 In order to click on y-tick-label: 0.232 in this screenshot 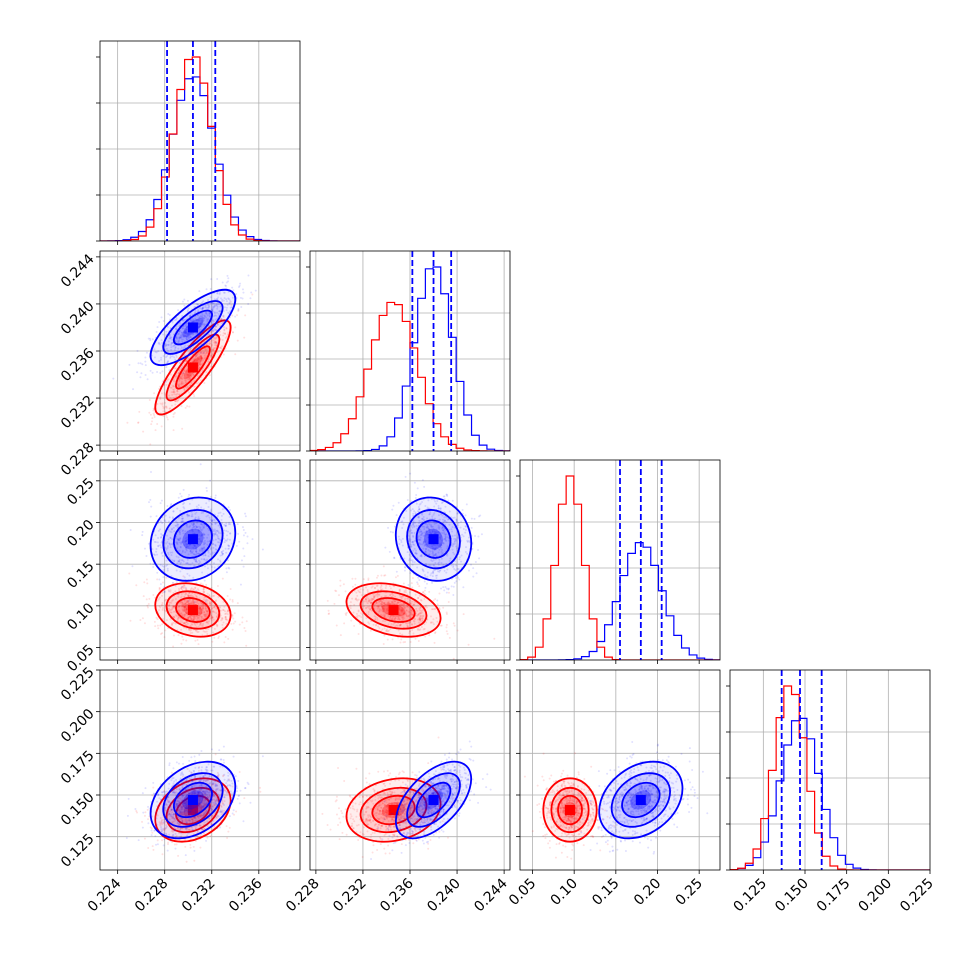, I will do `click(78, 412)`.